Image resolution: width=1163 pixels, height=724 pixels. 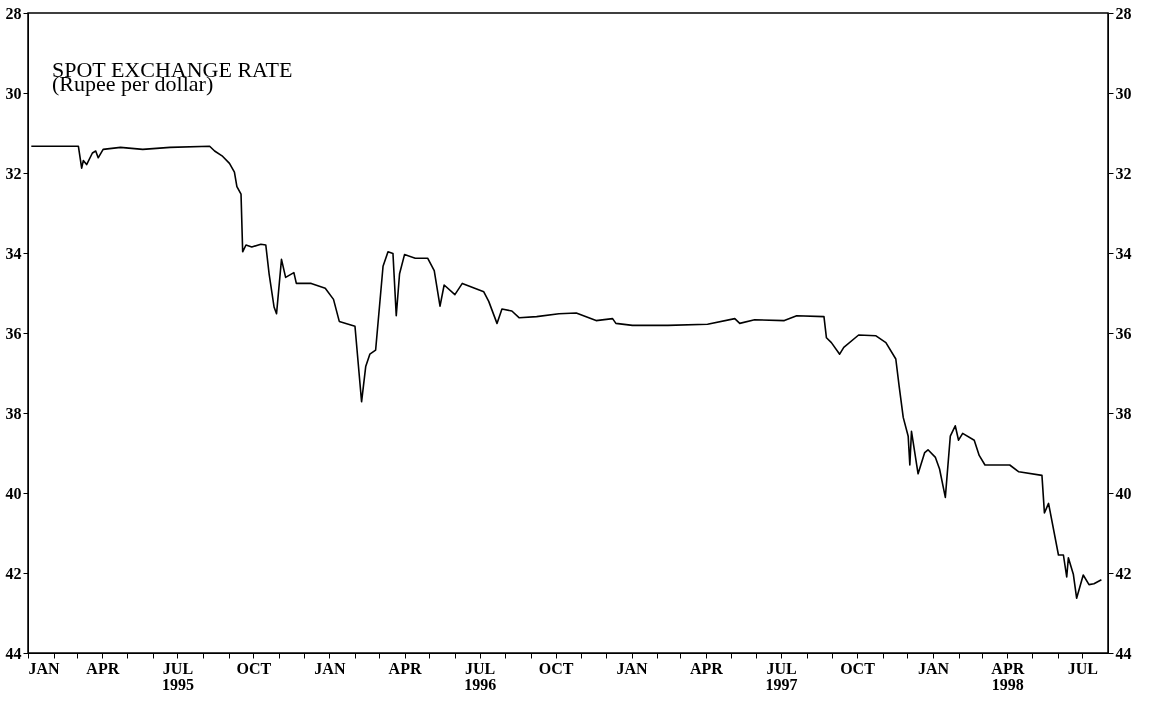 I want to click on y-tick-label: 36, so click(x=13, y=333).